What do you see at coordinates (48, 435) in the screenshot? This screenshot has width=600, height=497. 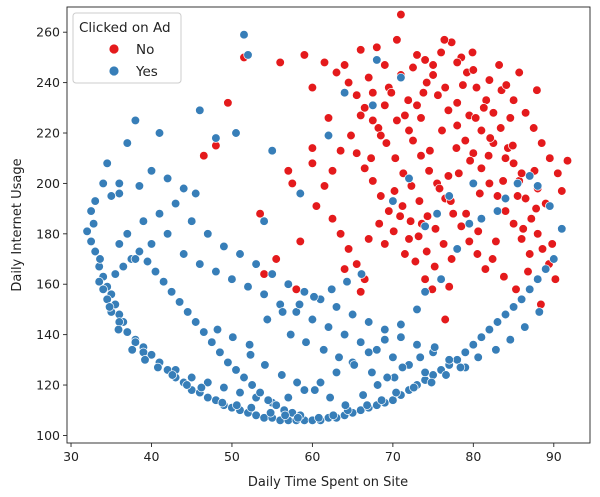 I see `y-tick-label: 100` at bounding box center [48, 435].